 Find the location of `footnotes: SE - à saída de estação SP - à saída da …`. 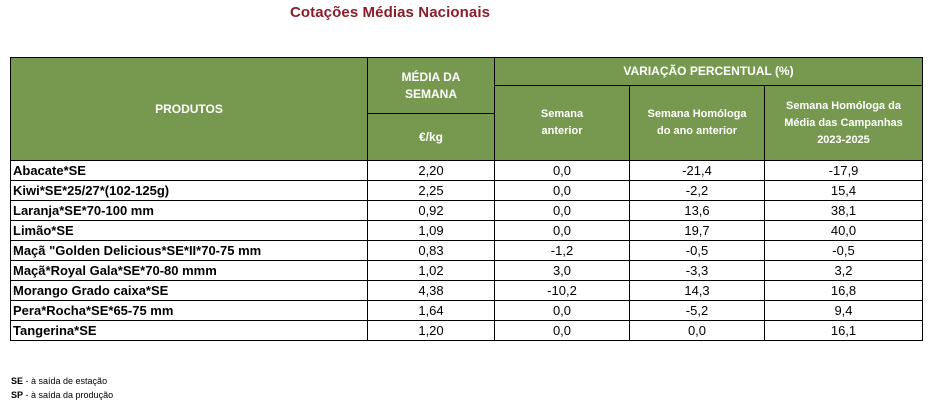

footnotes: SE - à saída de estação SP - à saída da … is located at coordinates (62, 388).